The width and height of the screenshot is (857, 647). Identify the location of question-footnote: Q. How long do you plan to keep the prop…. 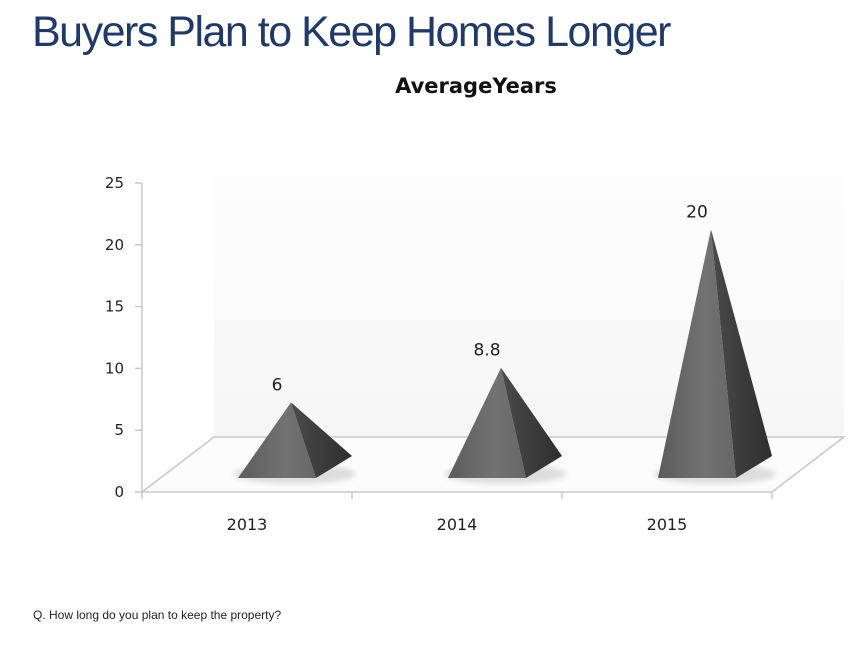
(157, 615).